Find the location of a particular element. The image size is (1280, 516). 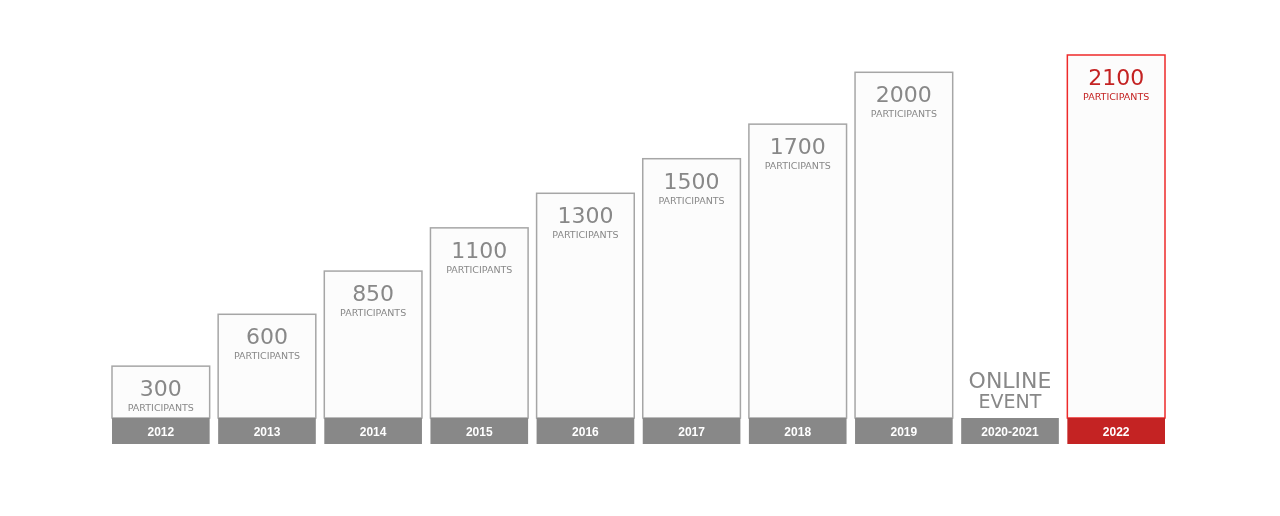

x-tick-label: 2022 is located at coordinates (1116, 432).